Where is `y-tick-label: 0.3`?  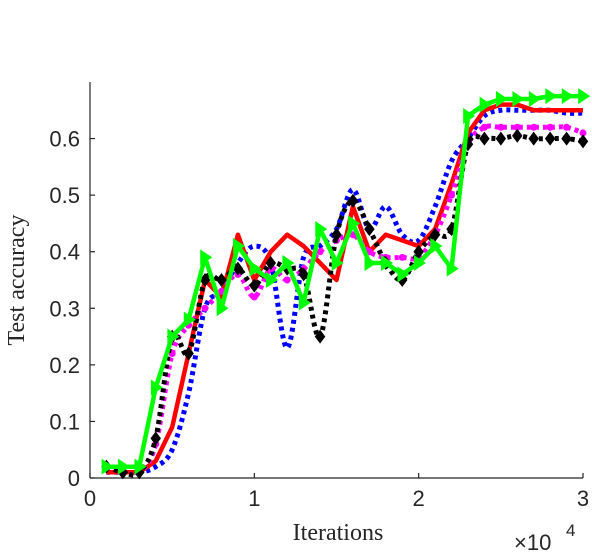
y-tick-label: 0.3 is located at coordinates (64, 308).